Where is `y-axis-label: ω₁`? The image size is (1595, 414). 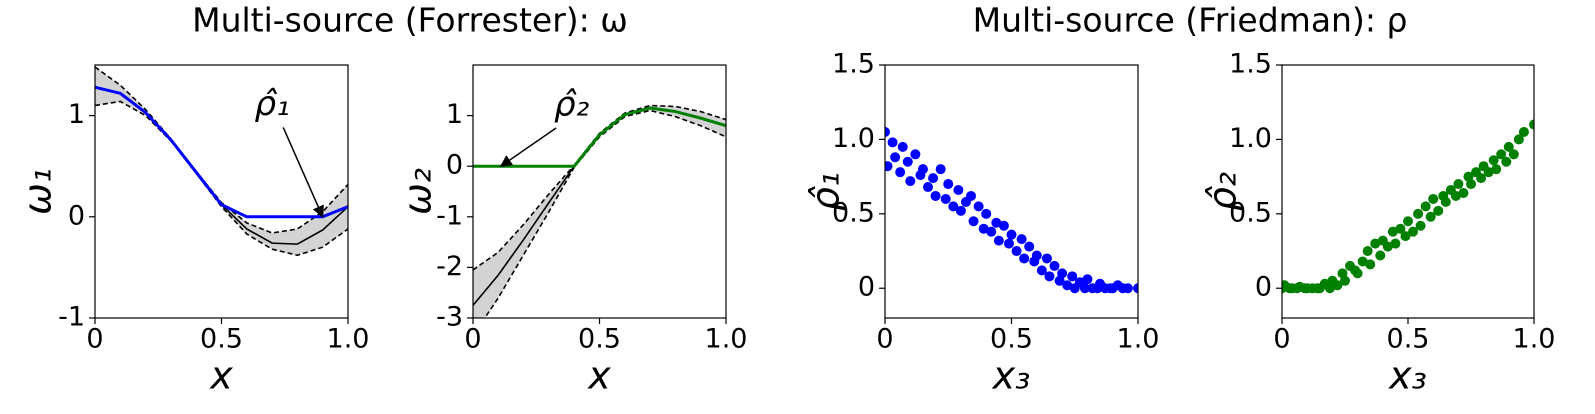 y-axis-label: ω₁ is located at coordinates (38, 191).